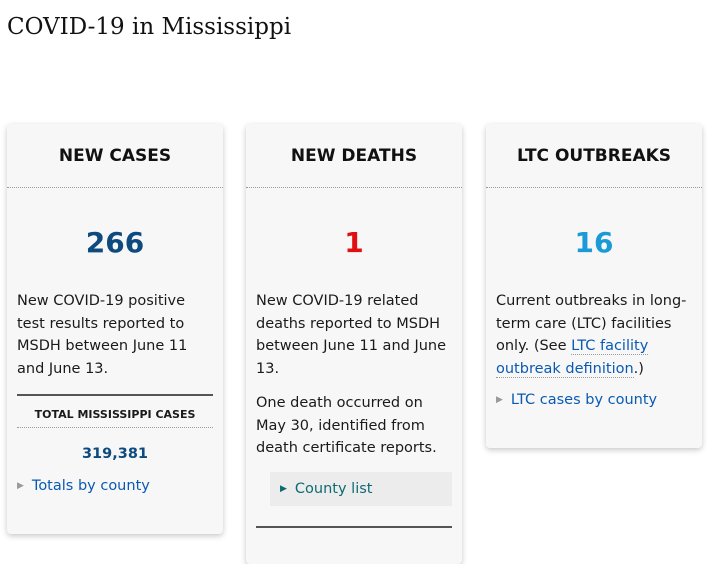 Image resolution: width=707 pixels, height=564 pixels. I want to click on ltc-cases-toggle: ▶ LTC cases by county, so click(594, 400).